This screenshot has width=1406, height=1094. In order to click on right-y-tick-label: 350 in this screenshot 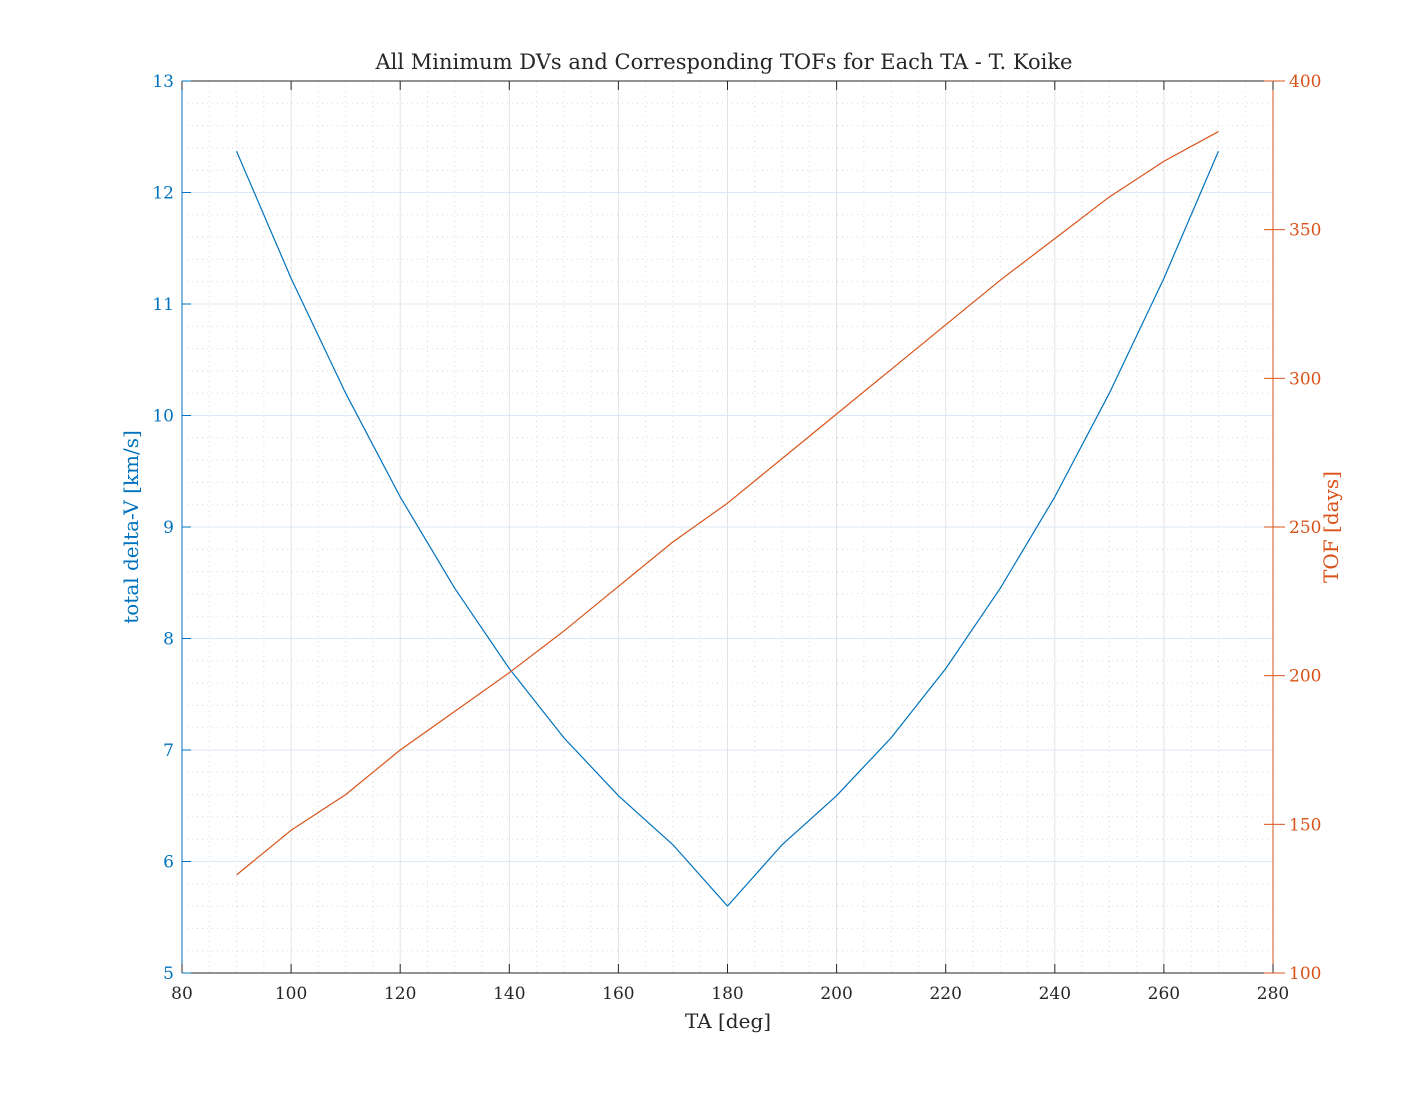, I will do `click(1305, 231)`.